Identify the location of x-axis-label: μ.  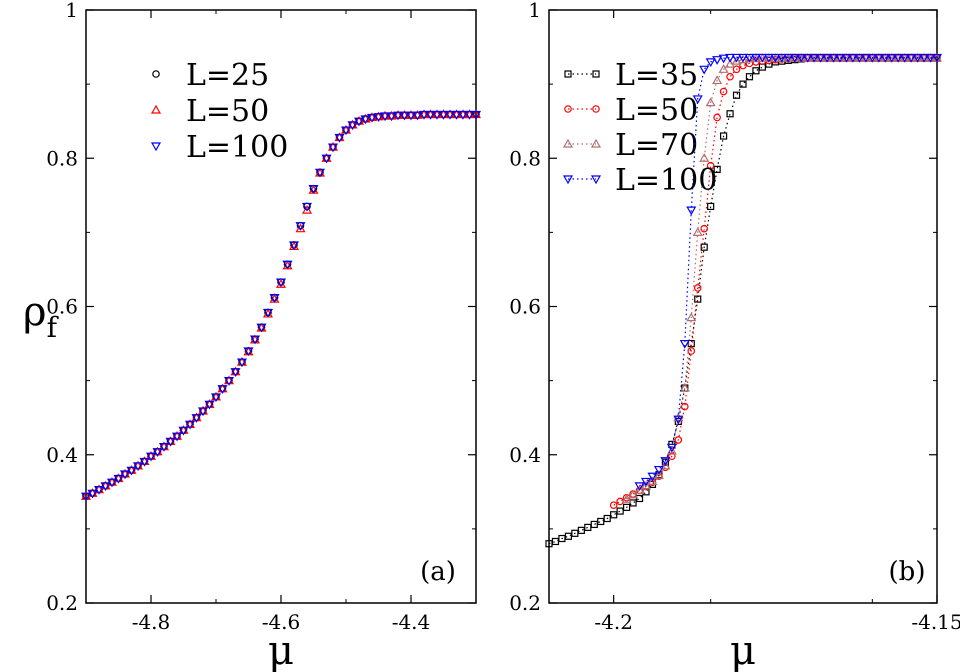
(281, 650).